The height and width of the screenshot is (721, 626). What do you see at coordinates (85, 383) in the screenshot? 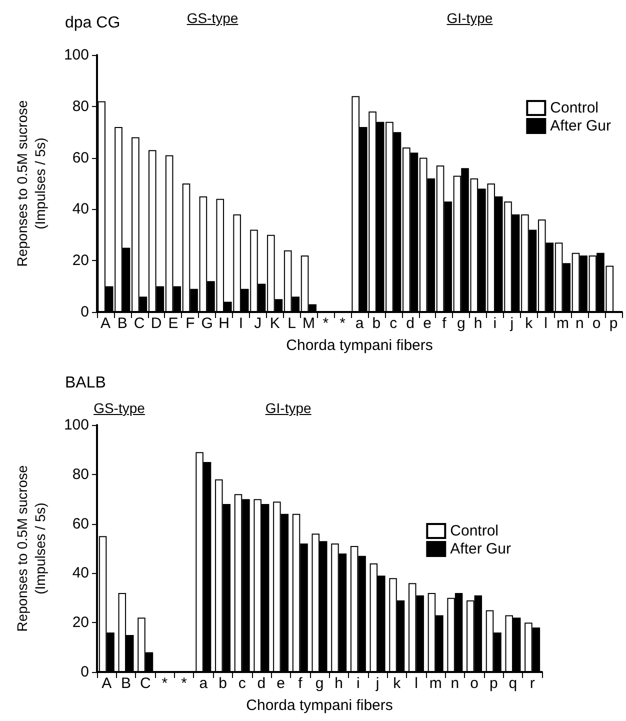
I see `chart-title: BALB` at bounding box center [85, 383].